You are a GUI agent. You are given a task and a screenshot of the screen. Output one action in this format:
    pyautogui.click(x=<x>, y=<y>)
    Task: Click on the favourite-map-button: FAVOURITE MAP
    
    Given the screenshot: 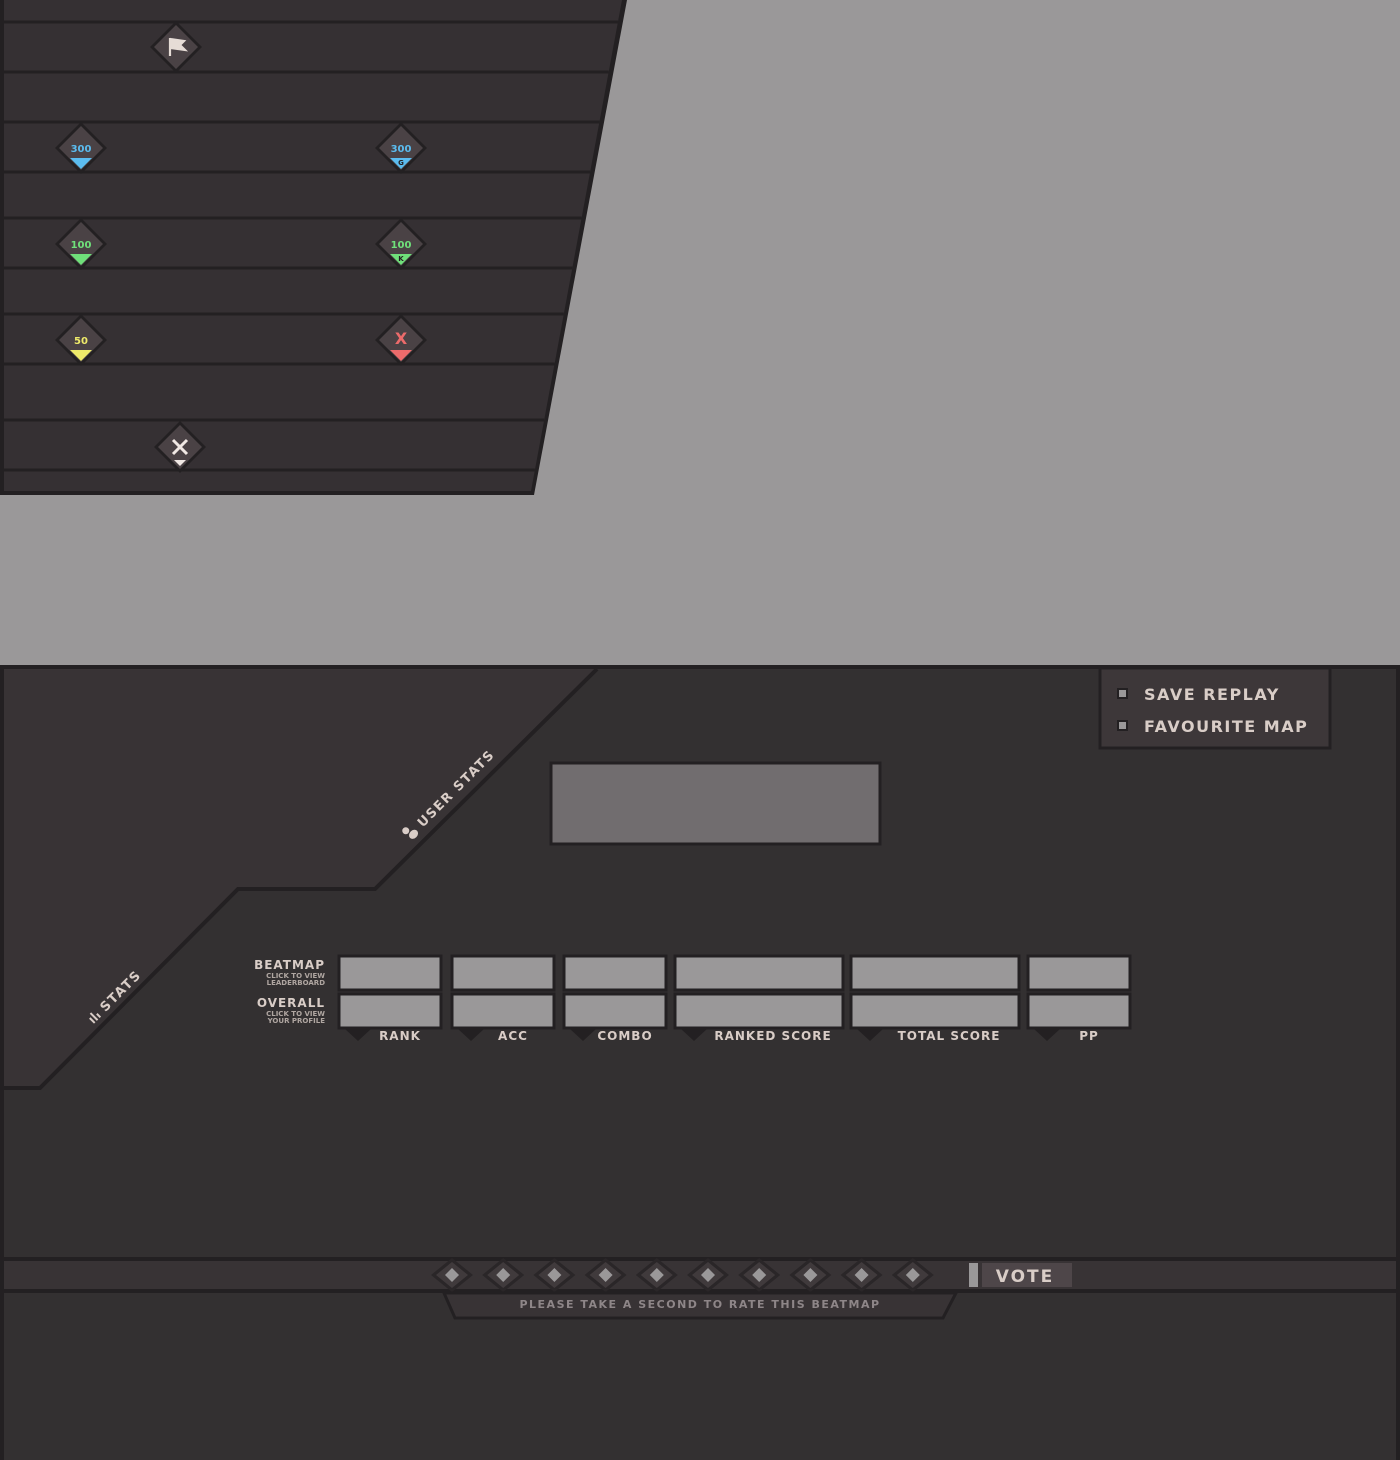 What is the action you would take?
    pyautogui.click(x=1212, y=726)
    